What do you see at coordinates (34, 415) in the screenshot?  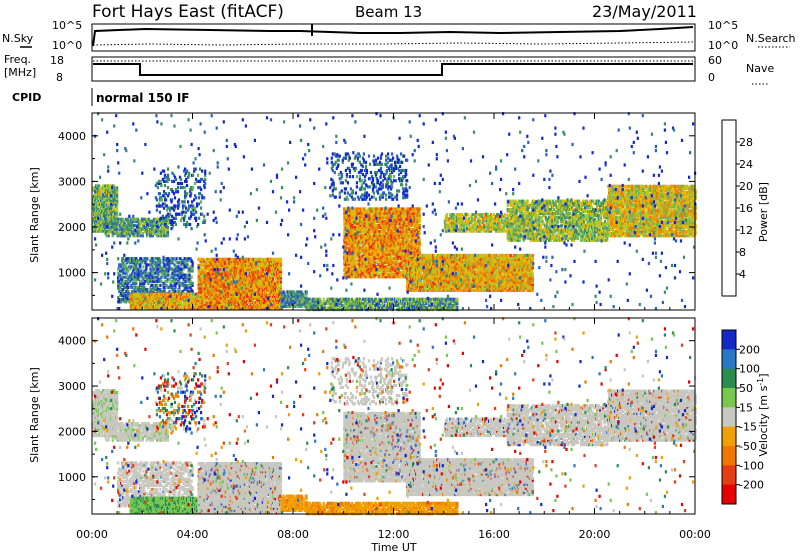 I see `velocity-ylabel: Slant Range [km]` at bounding box center [34, 415].